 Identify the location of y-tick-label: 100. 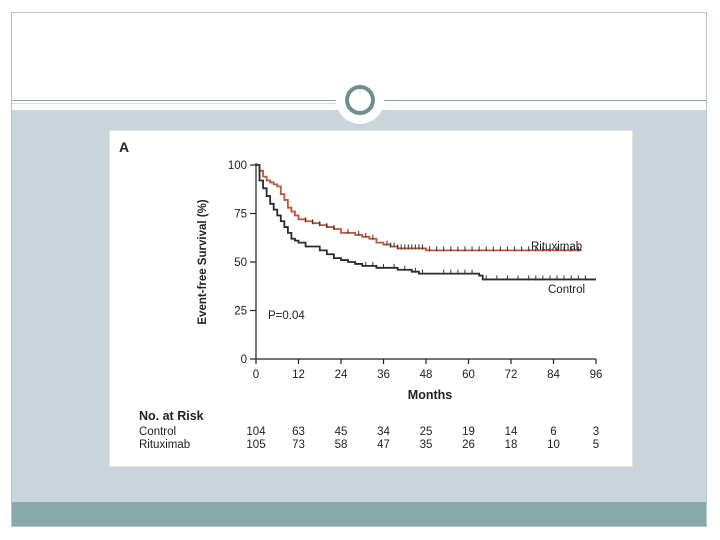
(237, 166).